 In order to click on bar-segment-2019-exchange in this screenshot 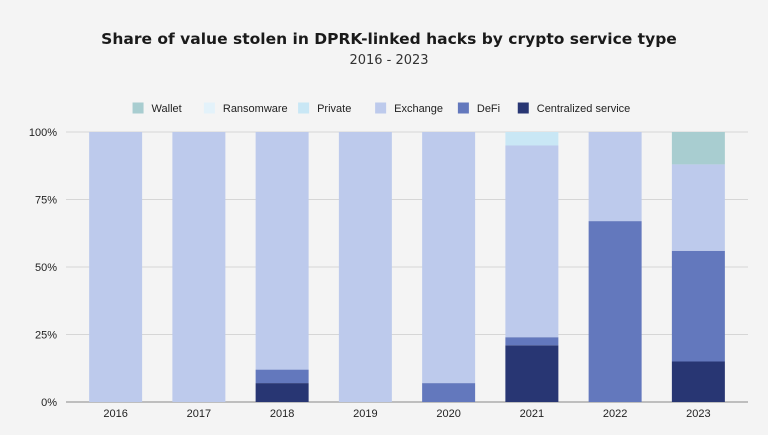, I will do `click(365, 267)`.